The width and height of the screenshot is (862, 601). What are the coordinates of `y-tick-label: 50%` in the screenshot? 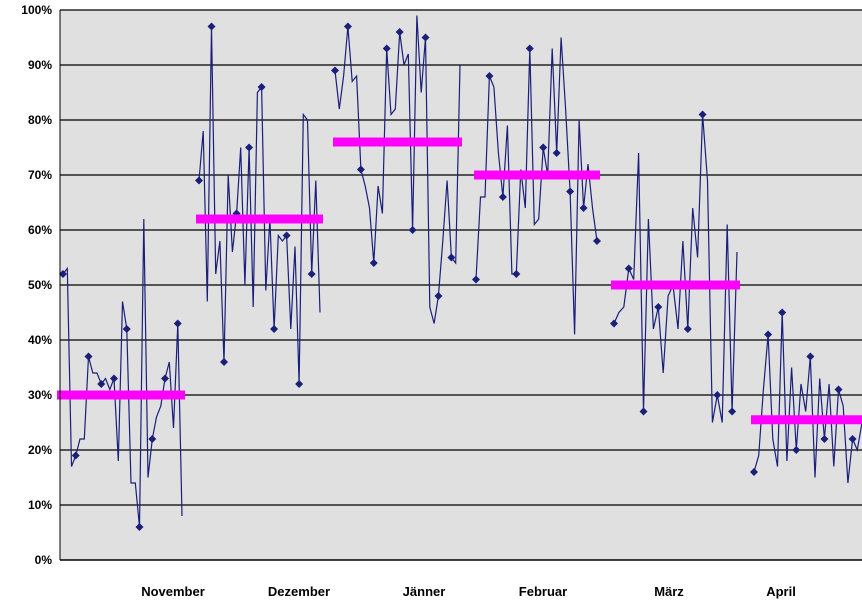 It's located at (40, 285).